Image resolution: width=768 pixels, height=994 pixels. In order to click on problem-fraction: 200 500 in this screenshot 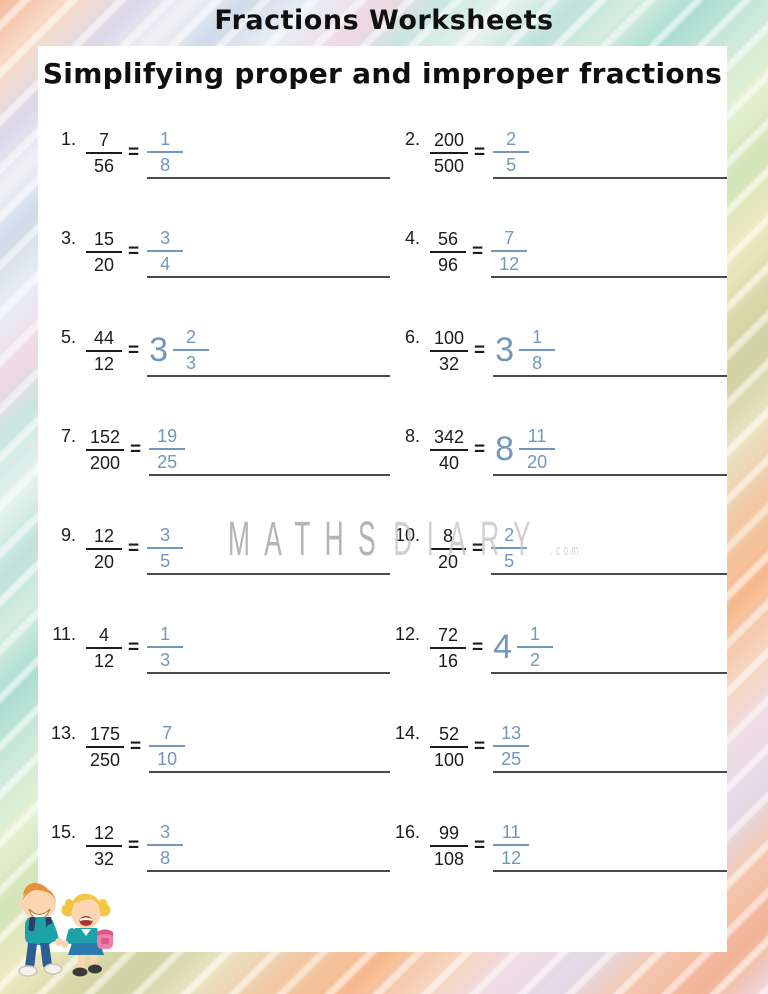, I will do `click(449, 153)`.